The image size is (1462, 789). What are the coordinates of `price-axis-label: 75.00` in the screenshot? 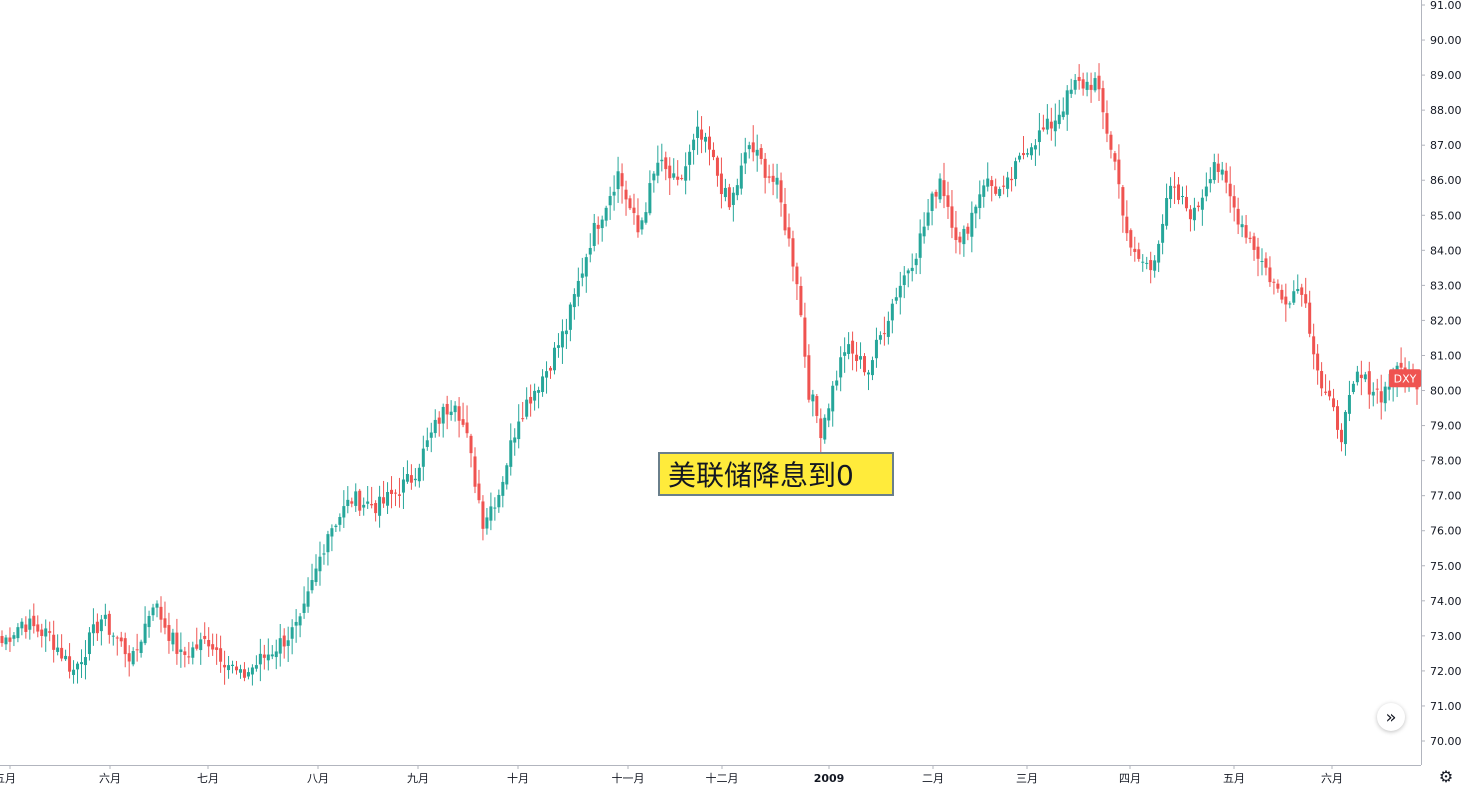 It's located at (1446, 566).